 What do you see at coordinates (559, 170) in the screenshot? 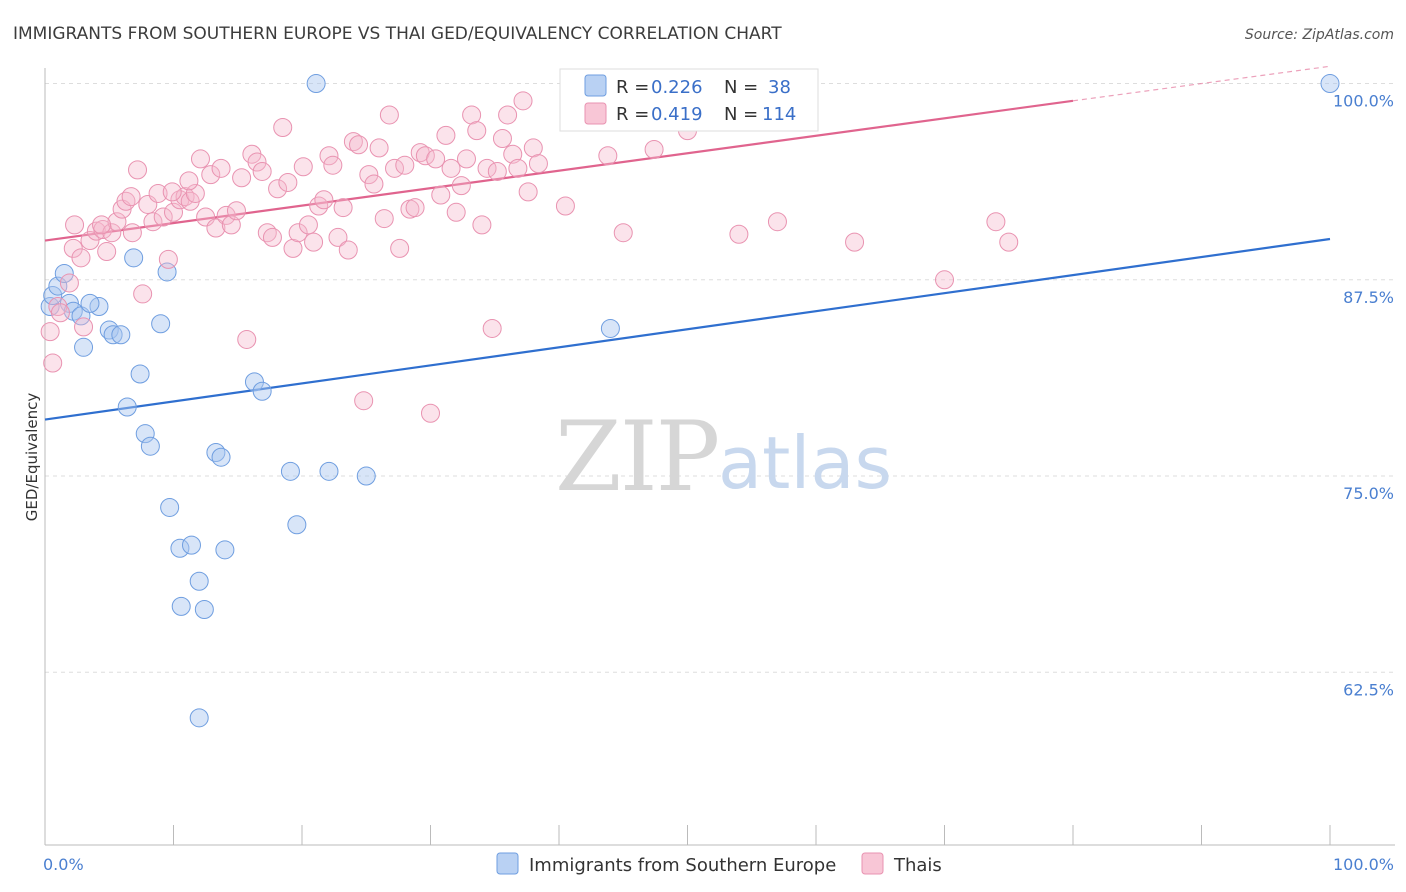
I see `trend-line-thais` at bounding box center [559, 170].